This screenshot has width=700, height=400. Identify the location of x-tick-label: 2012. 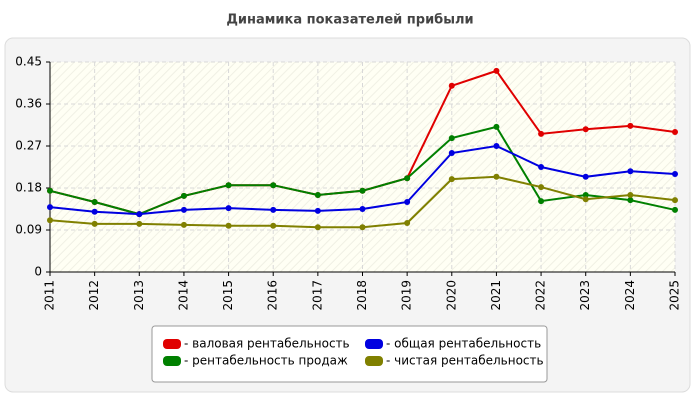
(94, 295).